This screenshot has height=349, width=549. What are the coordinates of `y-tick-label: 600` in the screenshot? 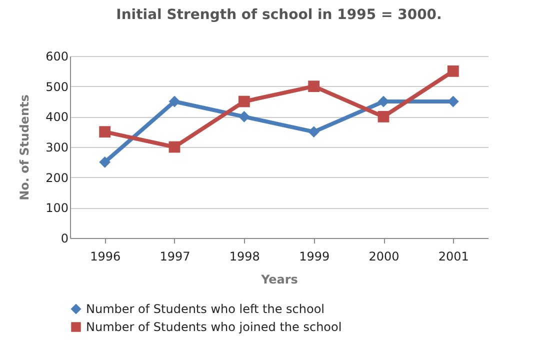 It's located at (57, 57).